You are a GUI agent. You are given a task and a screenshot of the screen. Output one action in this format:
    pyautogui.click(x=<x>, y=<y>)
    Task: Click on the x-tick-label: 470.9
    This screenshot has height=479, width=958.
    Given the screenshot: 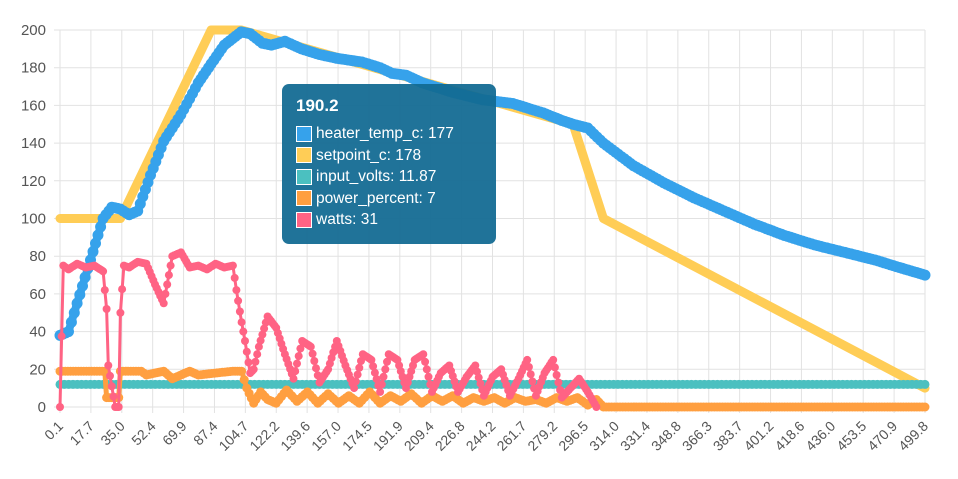 What is the action you would take?
    pyautogui.click(x=882, y=436)
    